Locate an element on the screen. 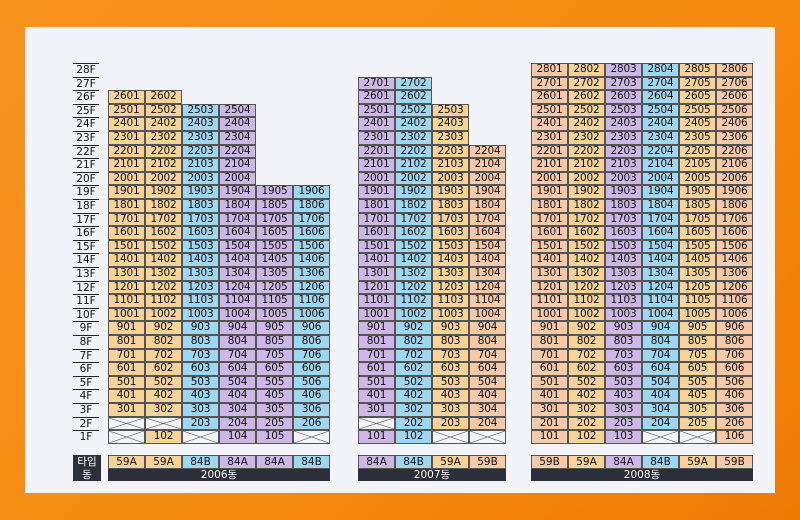 The height and width of the screenshot is (520, 800). unit-cell: 1905 is located at coordinates (274, 192).